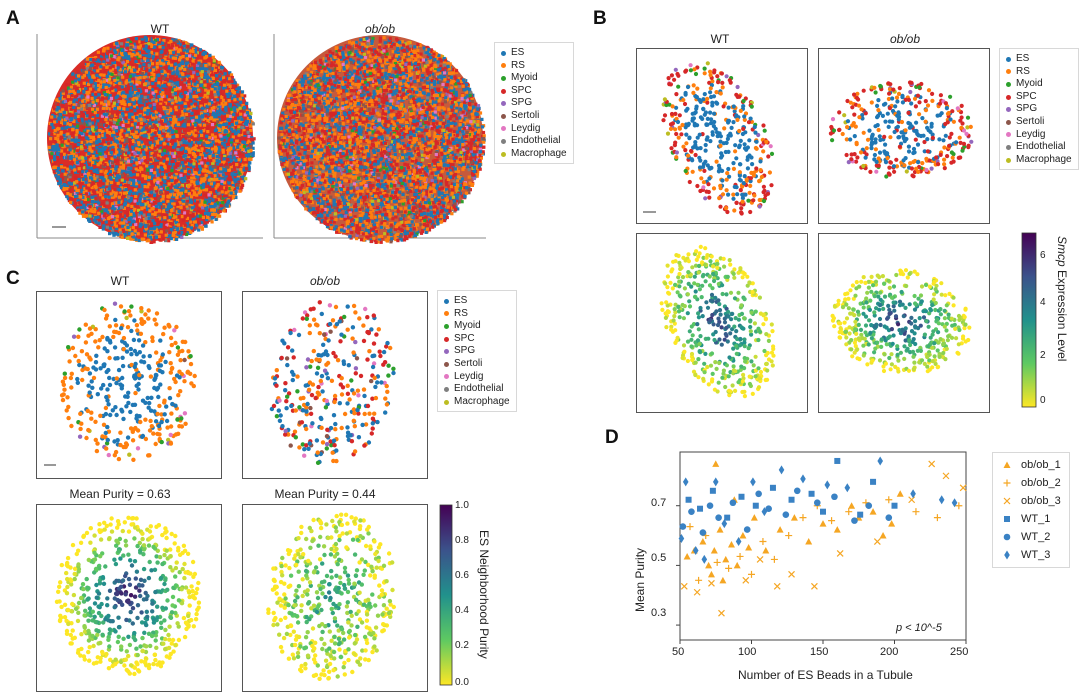 The width and height of the screenshot is (1080, 697). I want to click on chart-ytick: 0.3, so click(659, 613).